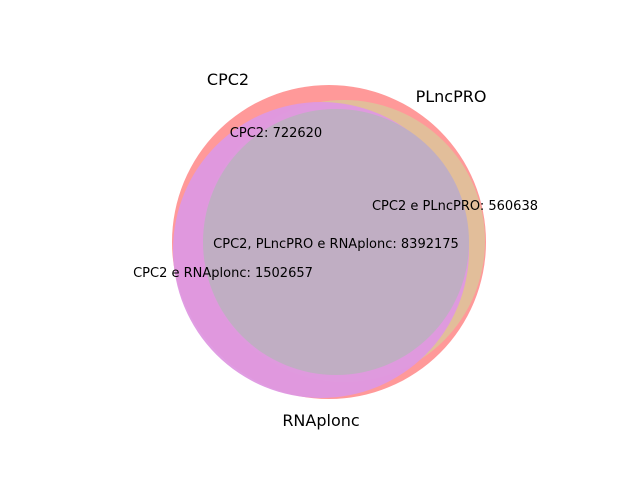 This screenshot has width=640, height=480. What do you see at coordinates (455, 206) in the screenshot?
I see `region-label-cpc2-plncpro: CPC2 e PLncPRO: 560638` at bounding box center [455, 206].